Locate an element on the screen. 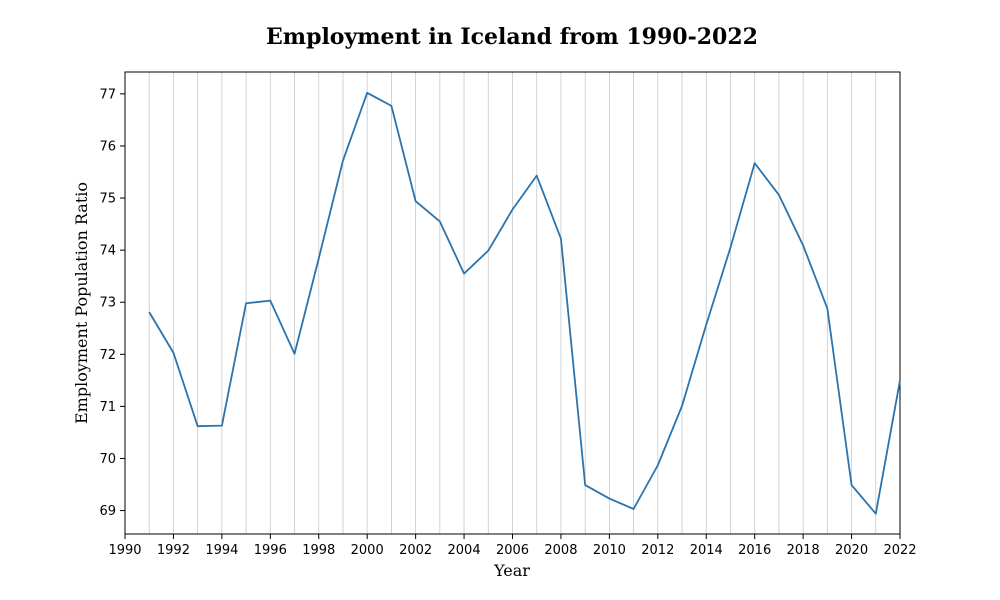 Image resolution: width=1000 pixels, height=600 pixels. y-axis-label: Employment Population Ratio is located at coordinates (81, 303).